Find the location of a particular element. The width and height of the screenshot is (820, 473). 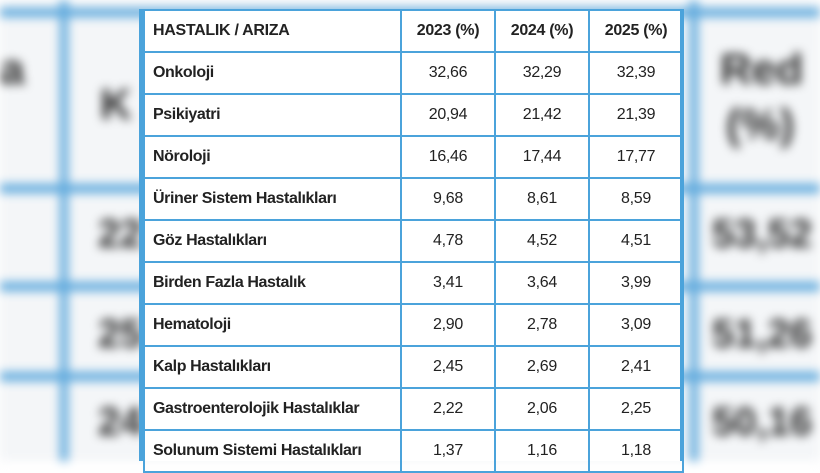

header-2023: 2023 (%) is located at coordinates (448, 31).